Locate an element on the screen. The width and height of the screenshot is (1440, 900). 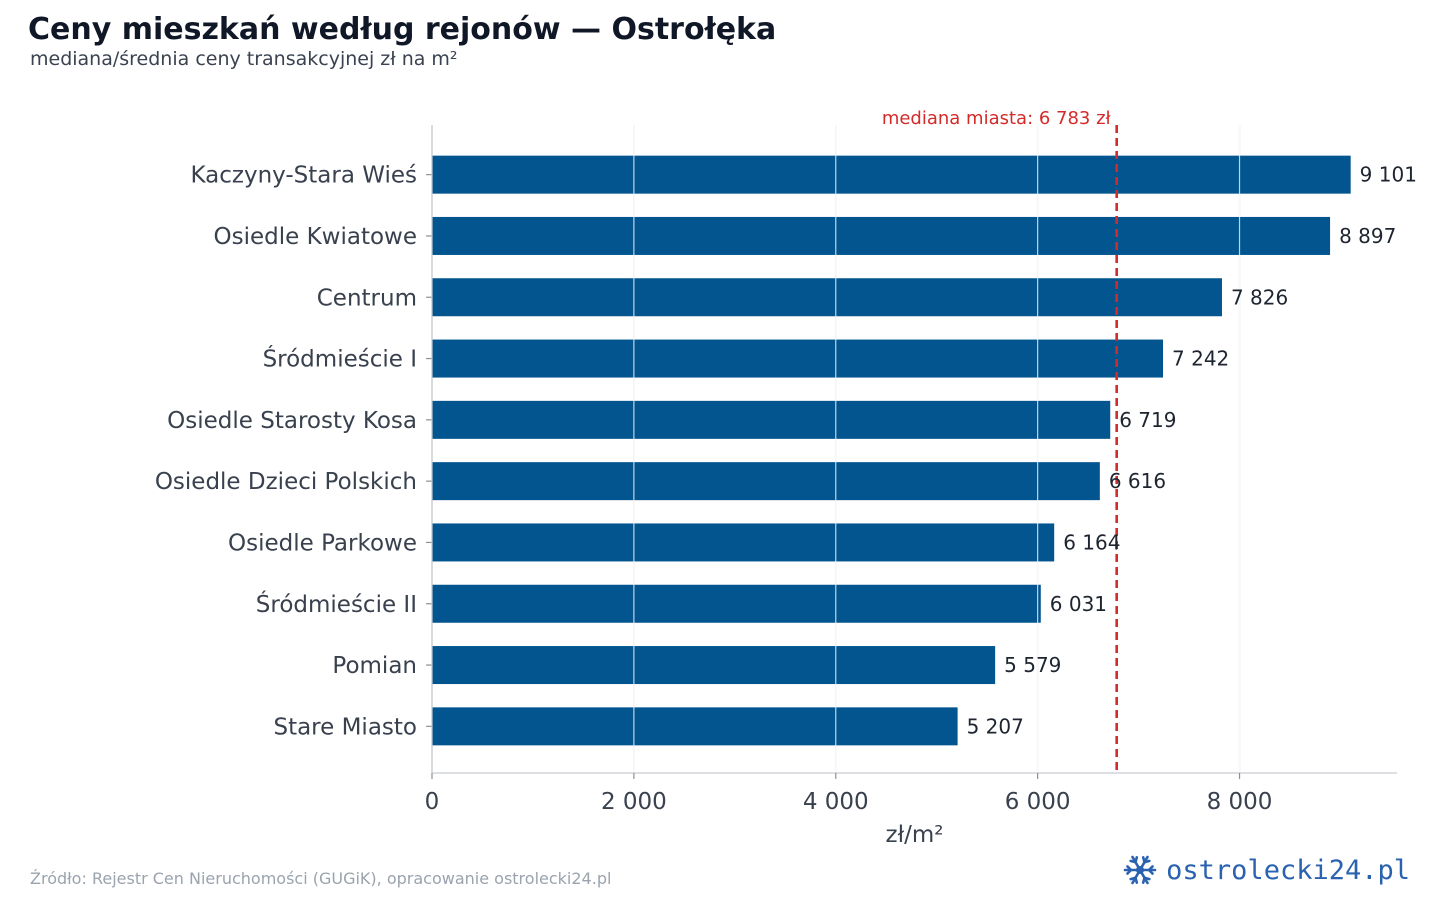
brand-logo: ostrolecki24.pl is located at coordinates (1265, 870).